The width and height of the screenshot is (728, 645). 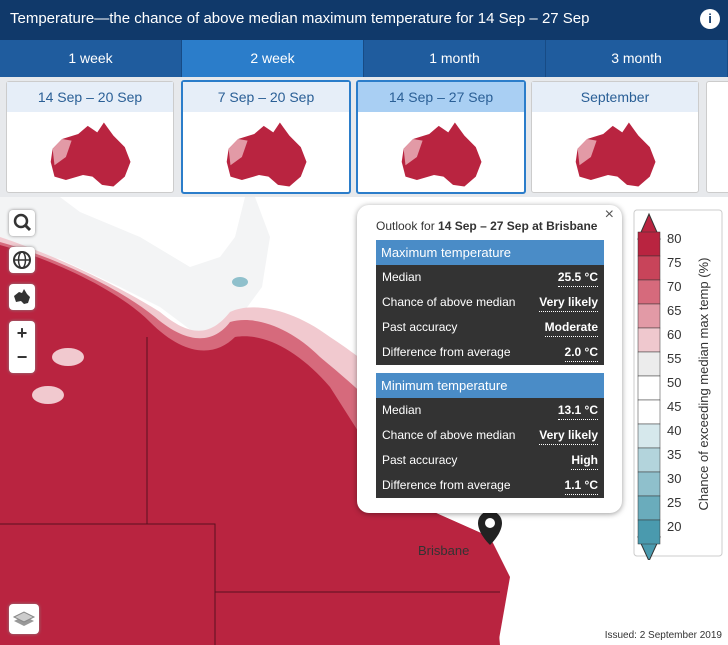 I want to click on row-value: 1.1 °C, so click(x=581, y=485).